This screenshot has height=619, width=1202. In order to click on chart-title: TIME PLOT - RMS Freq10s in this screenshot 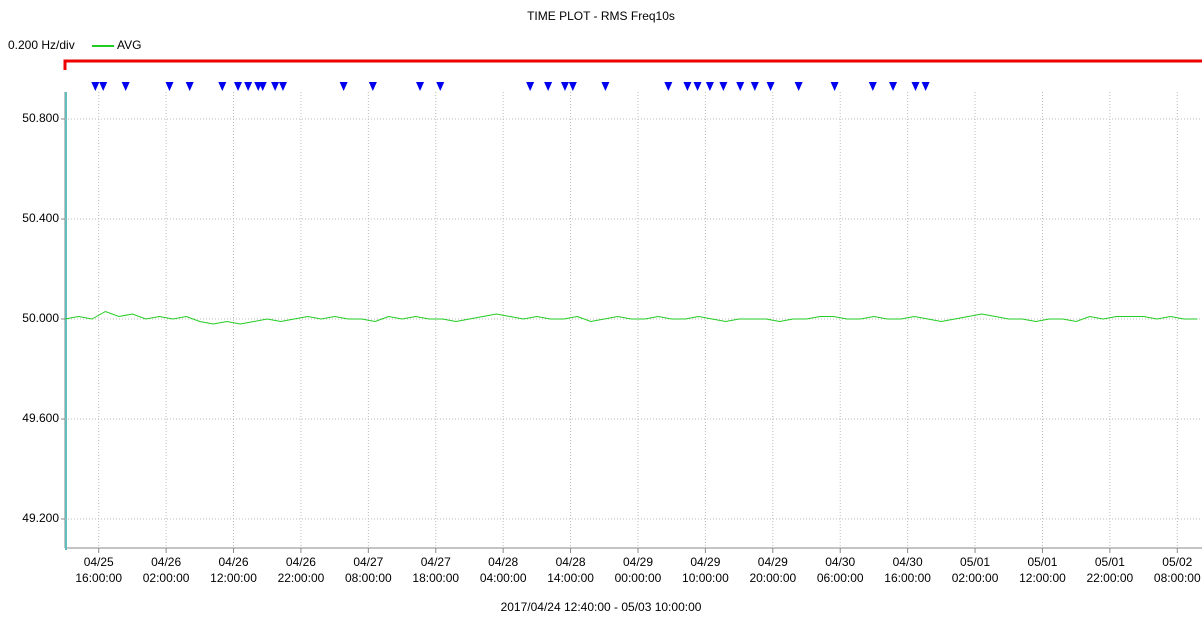, I will do `click(601, 16)`.